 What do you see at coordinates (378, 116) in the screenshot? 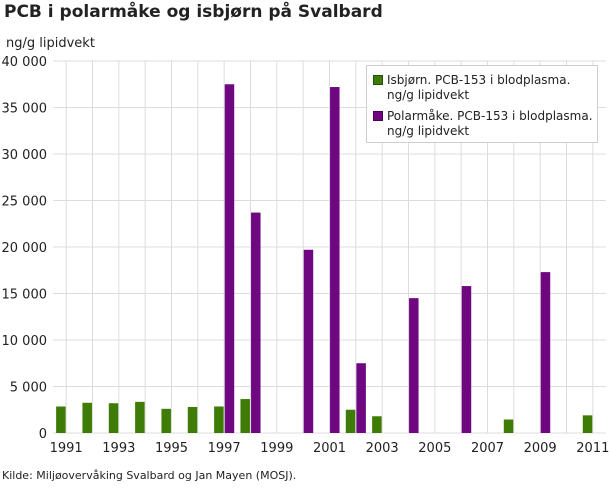
I see `legend-swatch-polarmake` at bounding box center [378, 116].